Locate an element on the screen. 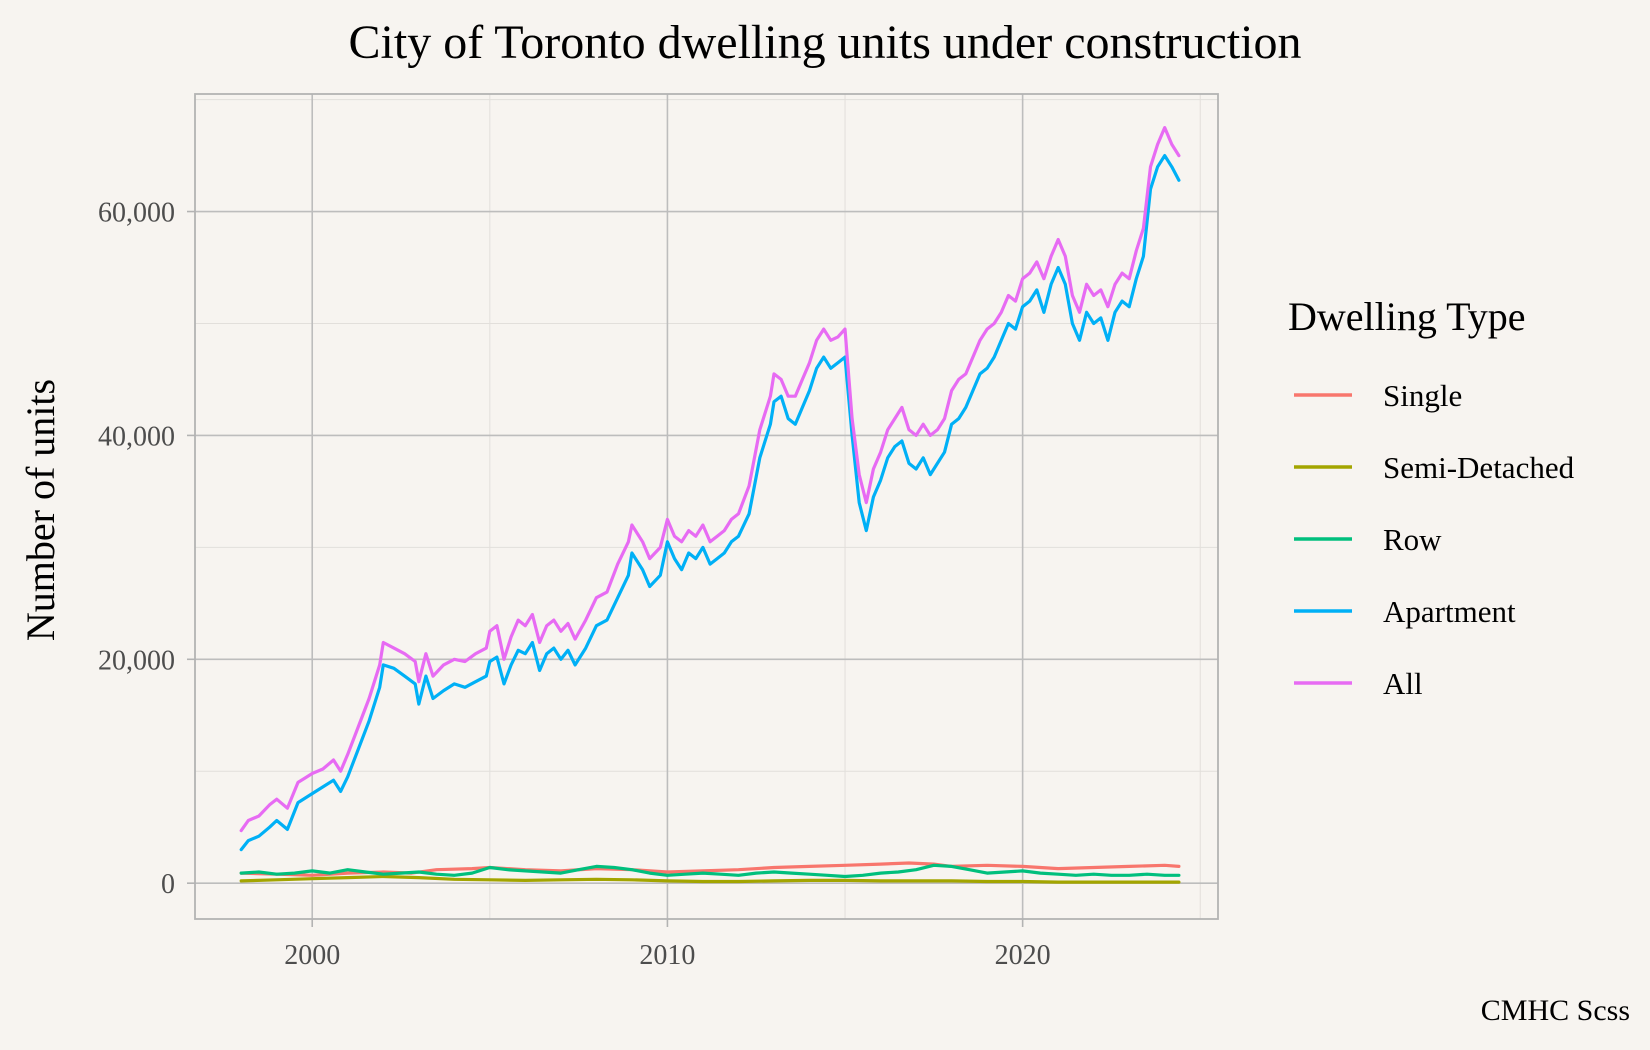  legend-label-apartment: Apartment is located at coordinates (1449, 611).